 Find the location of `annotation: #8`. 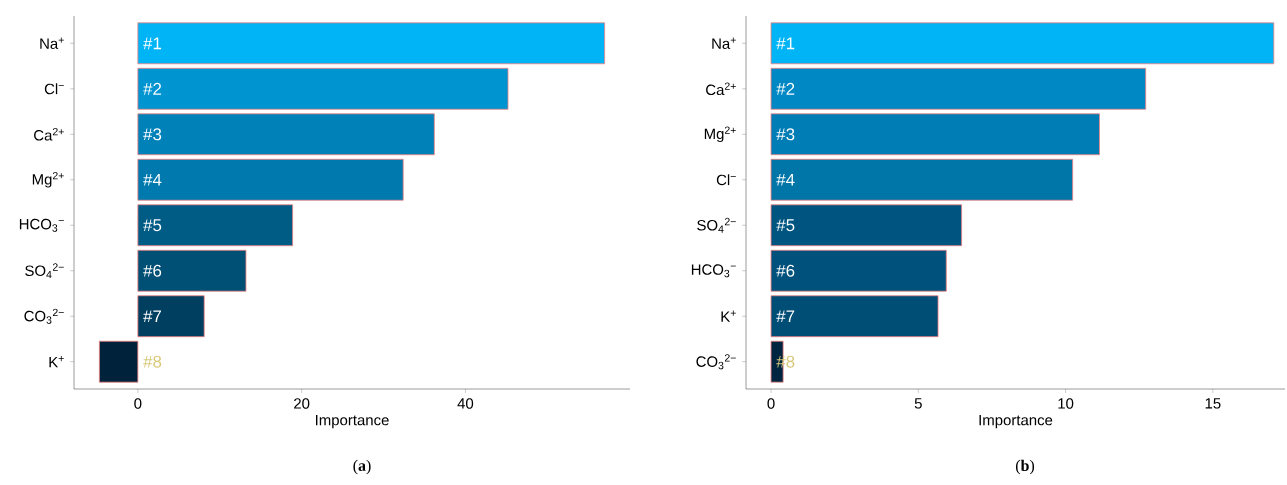

annotation: #8 is located at coordinates (152, 361).